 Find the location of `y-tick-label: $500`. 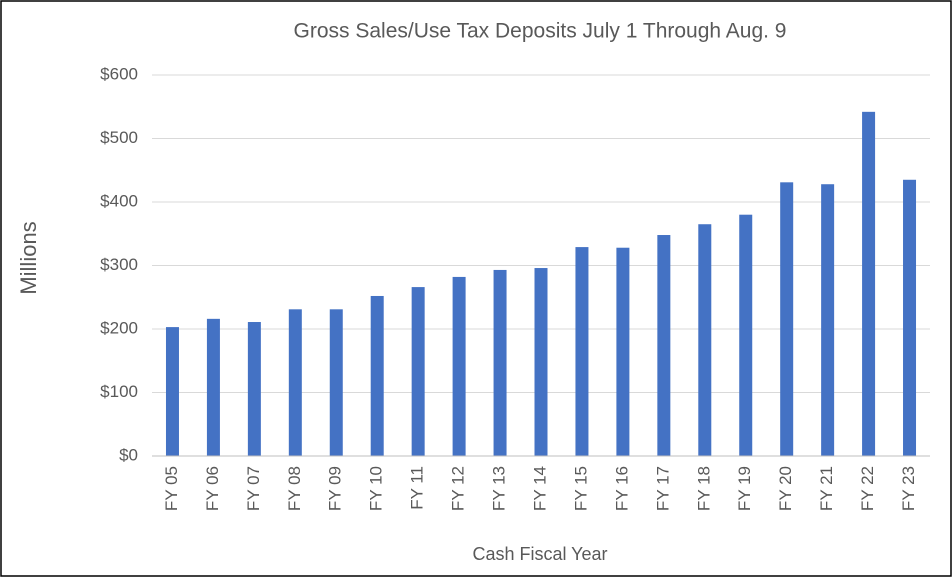

y-tick-label: $500 is located at coordinates (119, 137).